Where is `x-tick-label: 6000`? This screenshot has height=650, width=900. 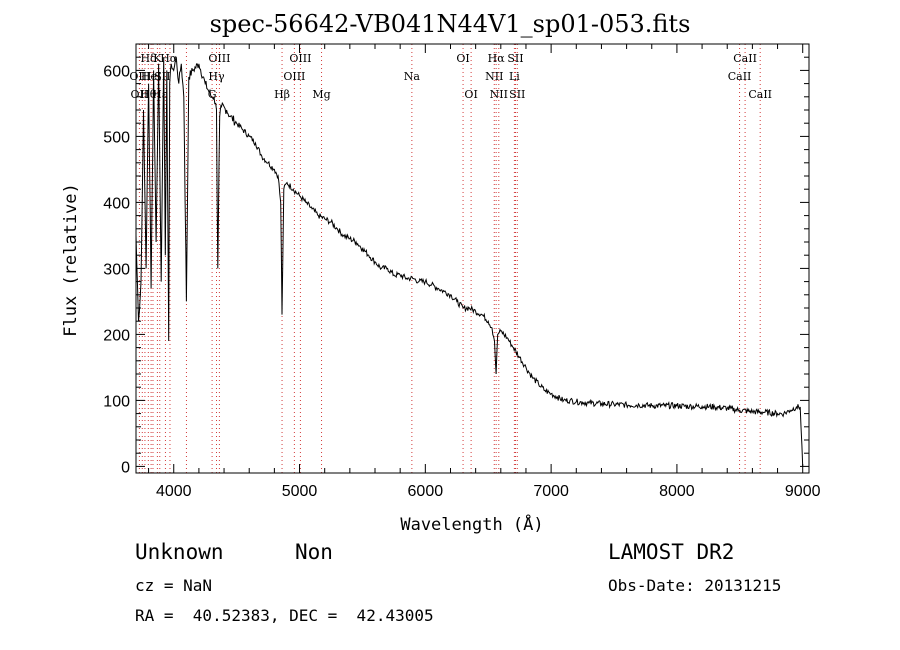 x-tick-label: 6000 is located at coordinates (426, 491).